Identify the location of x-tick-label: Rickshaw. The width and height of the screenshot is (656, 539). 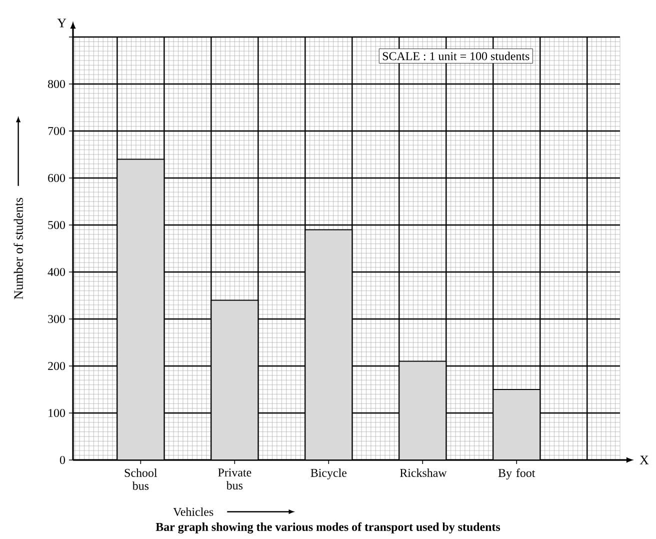
(423, 472).